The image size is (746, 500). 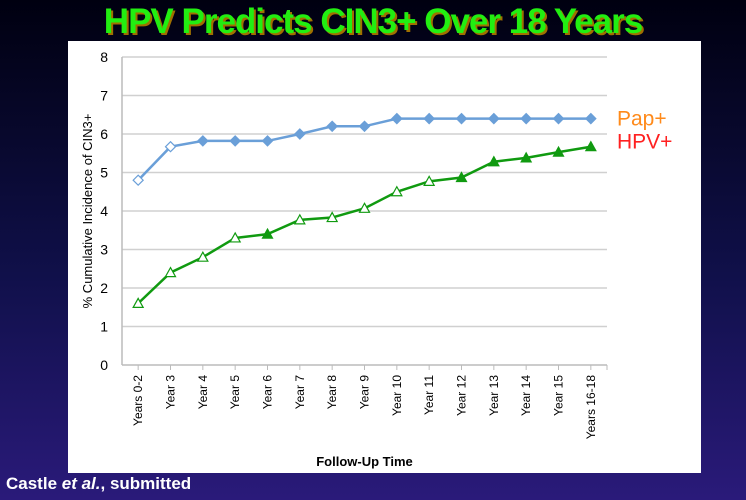 I want to click on citation-status: , submitted, so click(x=146, y=483).